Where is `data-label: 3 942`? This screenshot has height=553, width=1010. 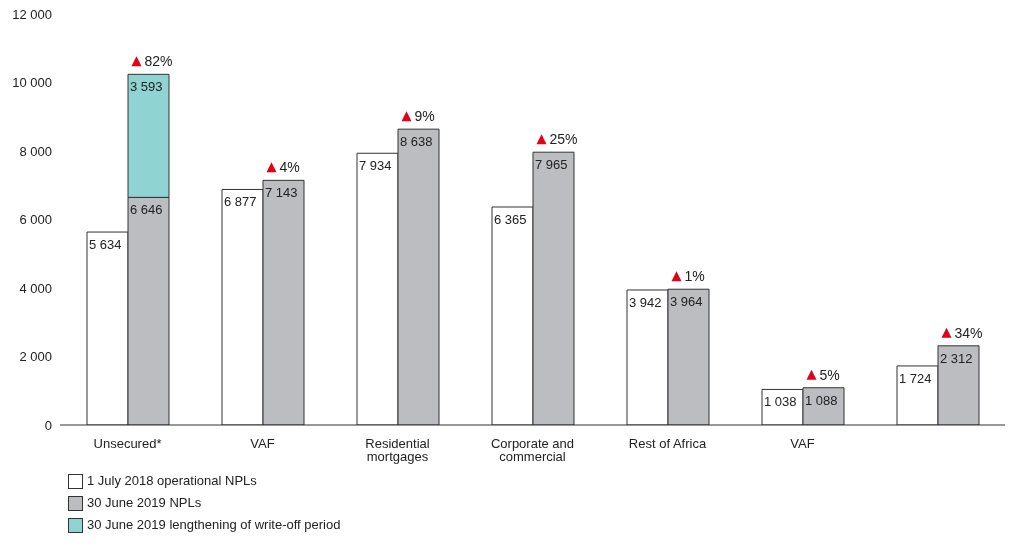 data-label: 3 942 is located at coordinates (645, 302).